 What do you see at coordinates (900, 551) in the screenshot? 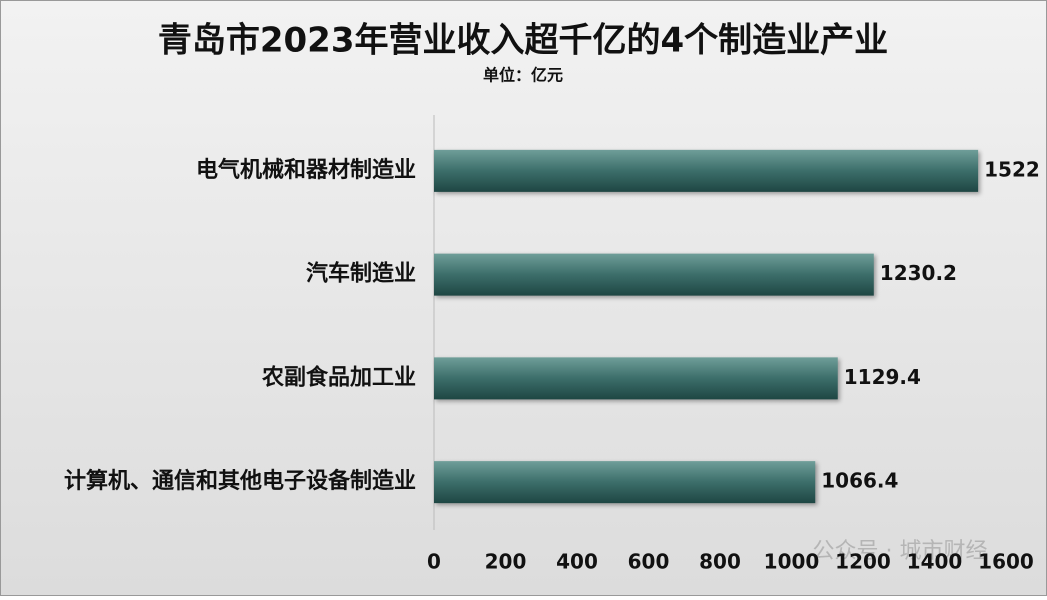
I see `watermark: 公众号 · 城市财经` at bounding box center [900, 551].